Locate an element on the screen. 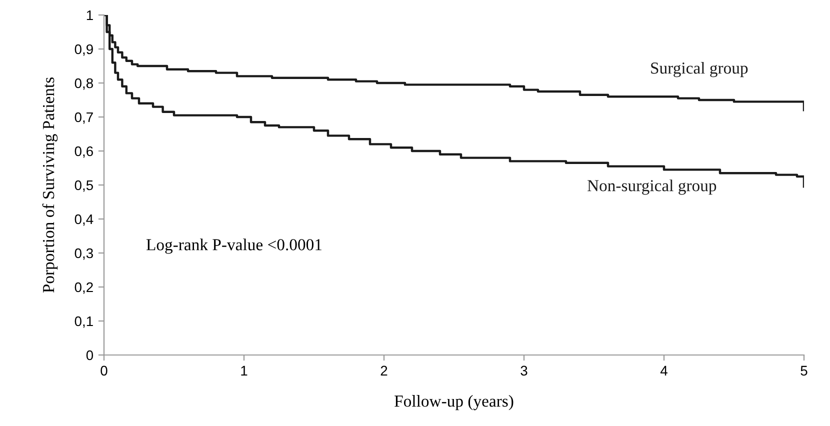  y-tick-label: 0,5 is located at coordinates (84, 186).